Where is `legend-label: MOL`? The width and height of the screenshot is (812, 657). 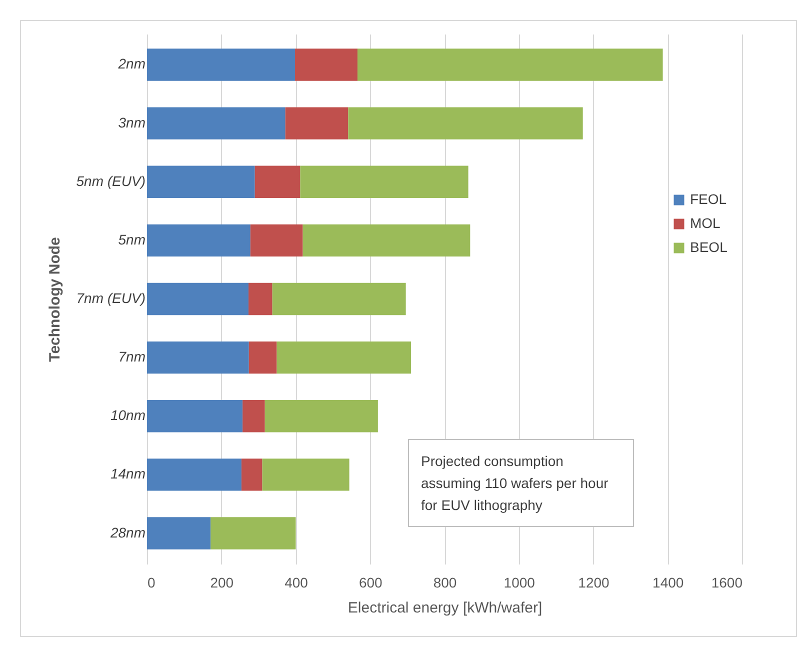 legend-label: MOL is located at coordinates (705, 223).